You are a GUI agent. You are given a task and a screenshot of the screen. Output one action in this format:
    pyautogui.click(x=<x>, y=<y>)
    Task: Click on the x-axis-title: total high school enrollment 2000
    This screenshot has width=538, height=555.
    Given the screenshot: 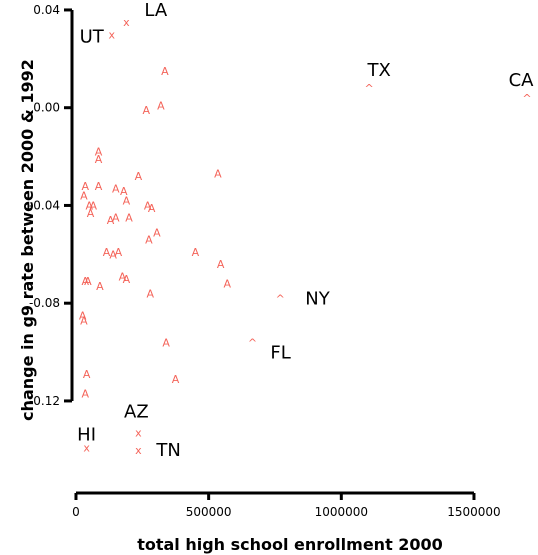 What is the action you would take?
    pyautogui.click(x=290, y=544)
    